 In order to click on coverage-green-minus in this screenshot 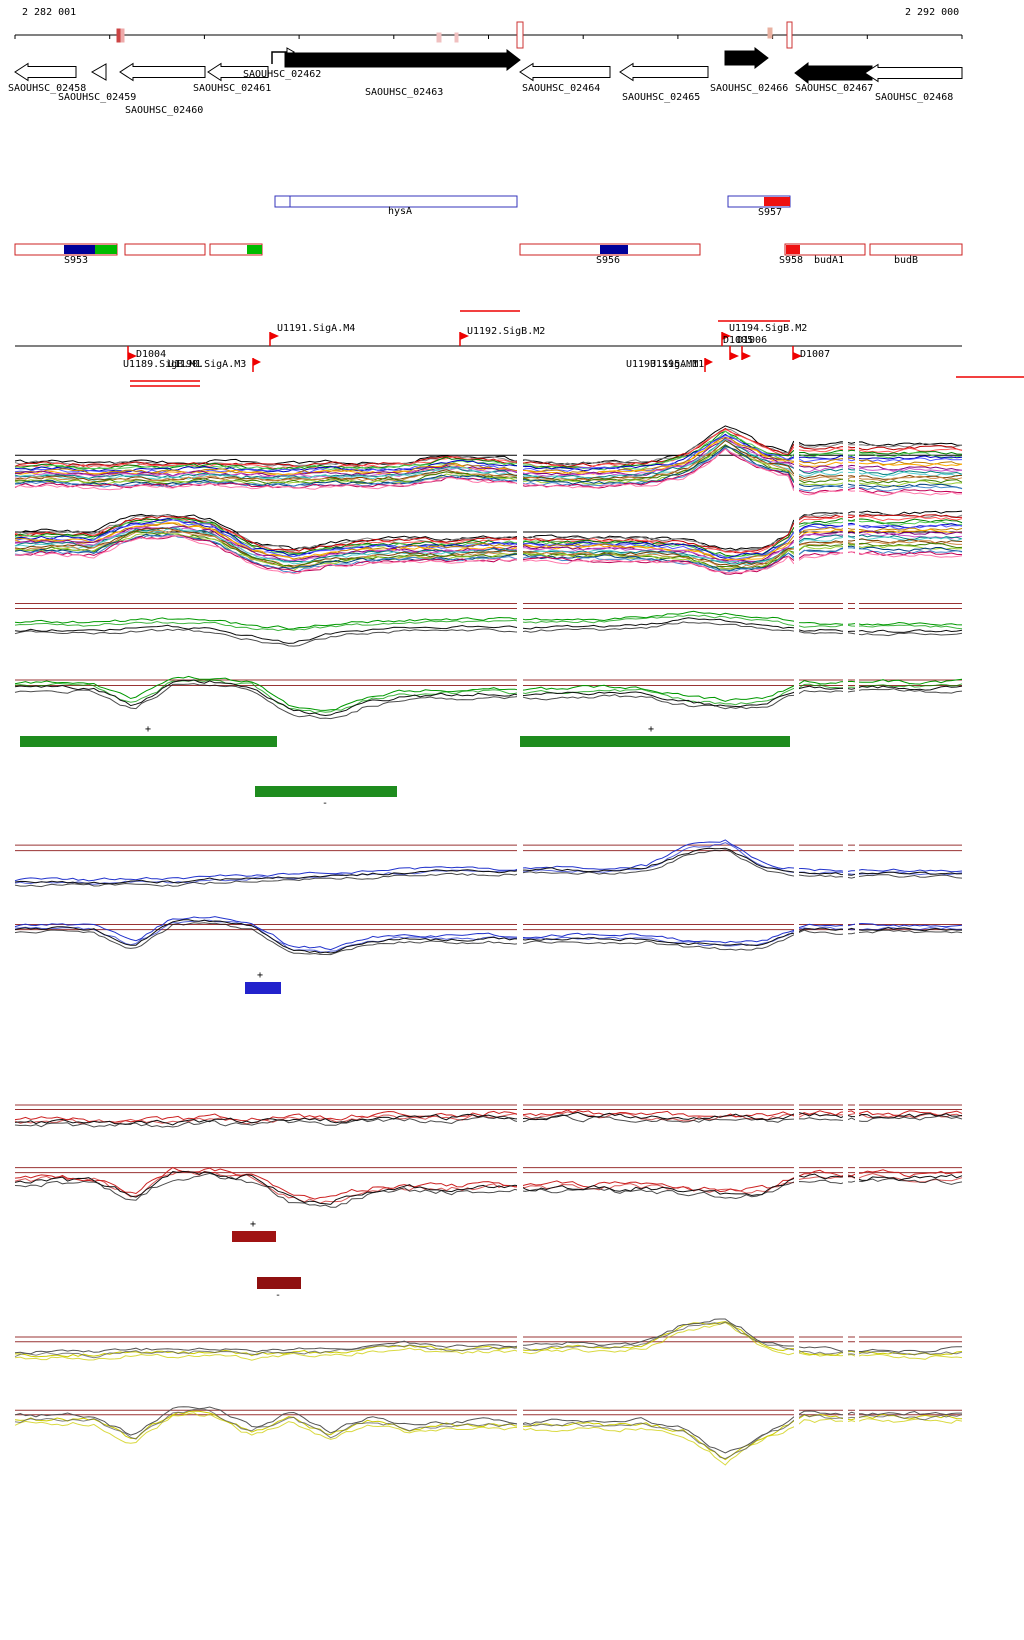, I will do `click(488, 695)`.